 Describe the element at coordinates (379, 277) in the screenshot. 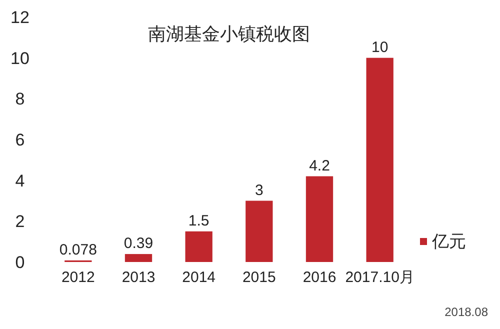

I see `x-tick-label: 2017.10月` at that location.